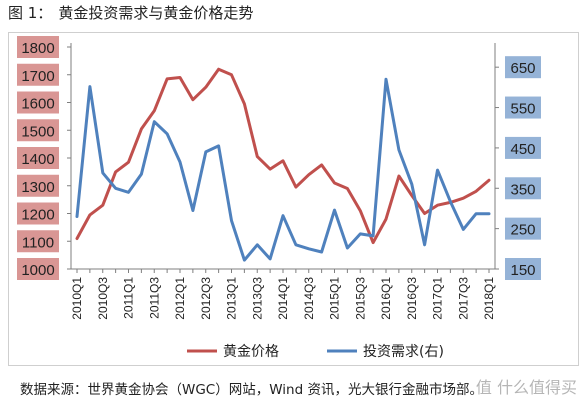 The height and width of the screenshot is (405, 587). I want to click on x-tick-label: 2011Q1, so click(129, 298).